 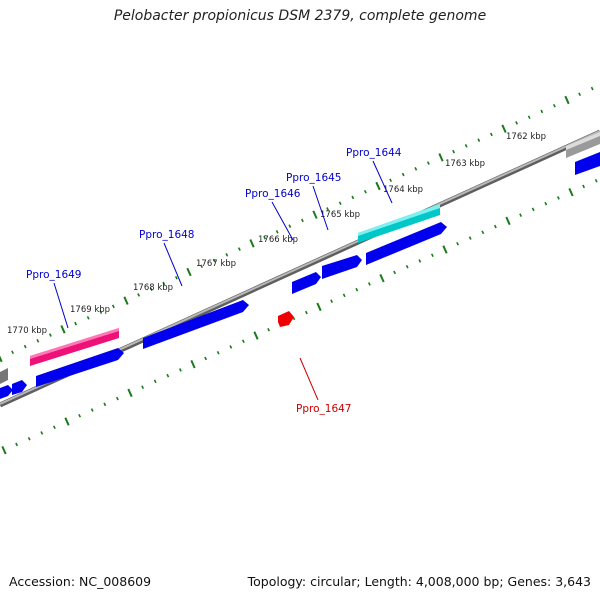 I want to click on gene-label-ppro-1645: Ppro_1645, so click(x=313, y=178).